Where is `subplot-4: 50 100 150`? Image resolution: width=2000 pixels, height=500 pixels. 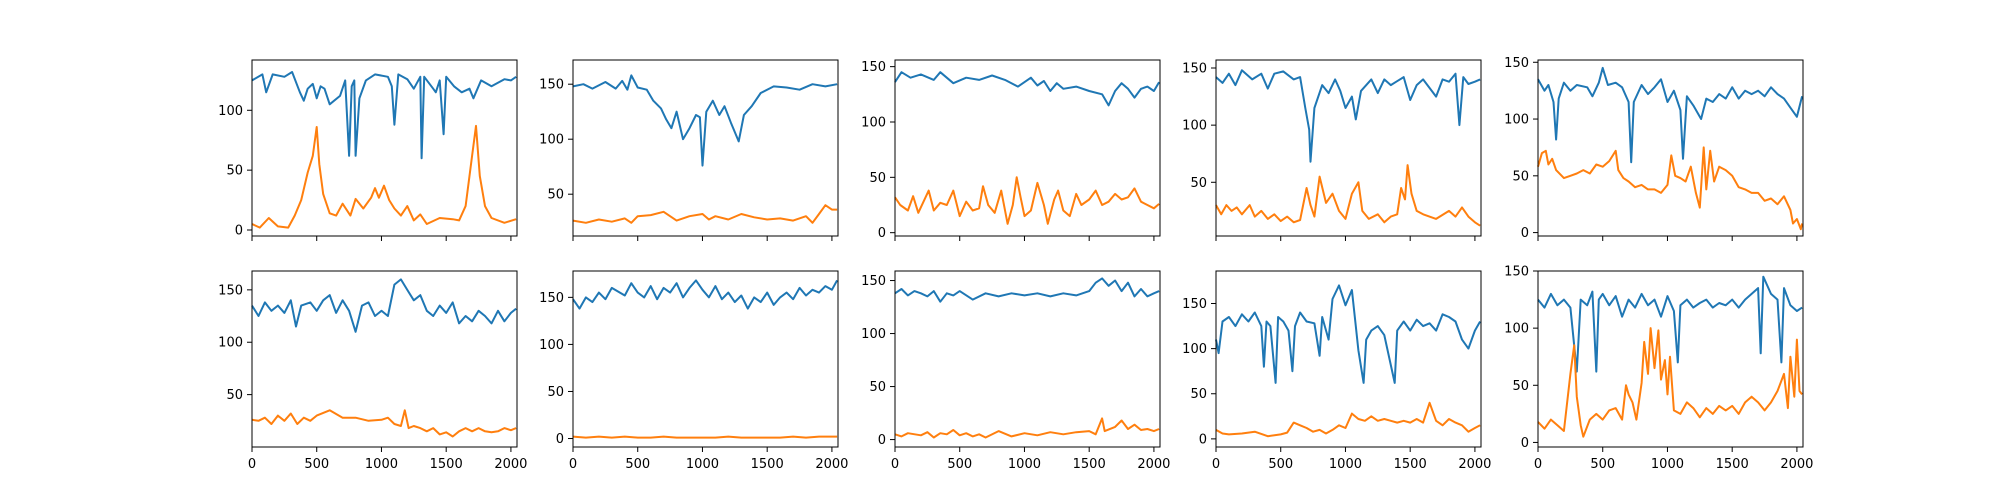 subplot-4: 50 100 150 is located at coordinates (1332, 150).